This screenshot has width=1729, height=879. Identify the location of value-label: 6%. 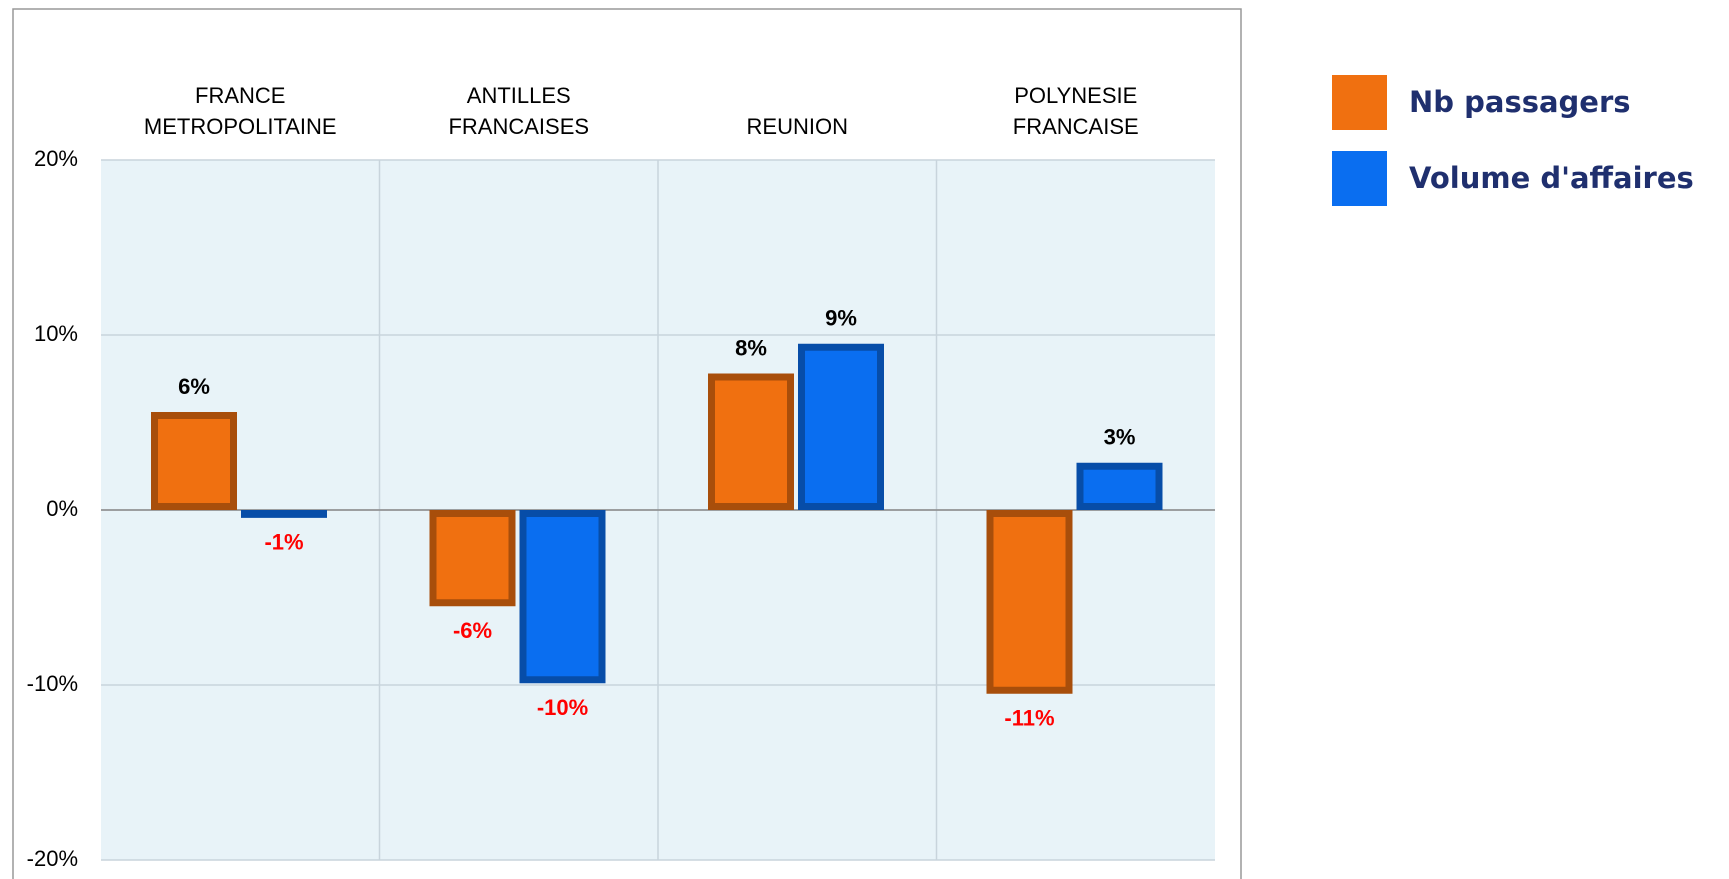
(194, 386).